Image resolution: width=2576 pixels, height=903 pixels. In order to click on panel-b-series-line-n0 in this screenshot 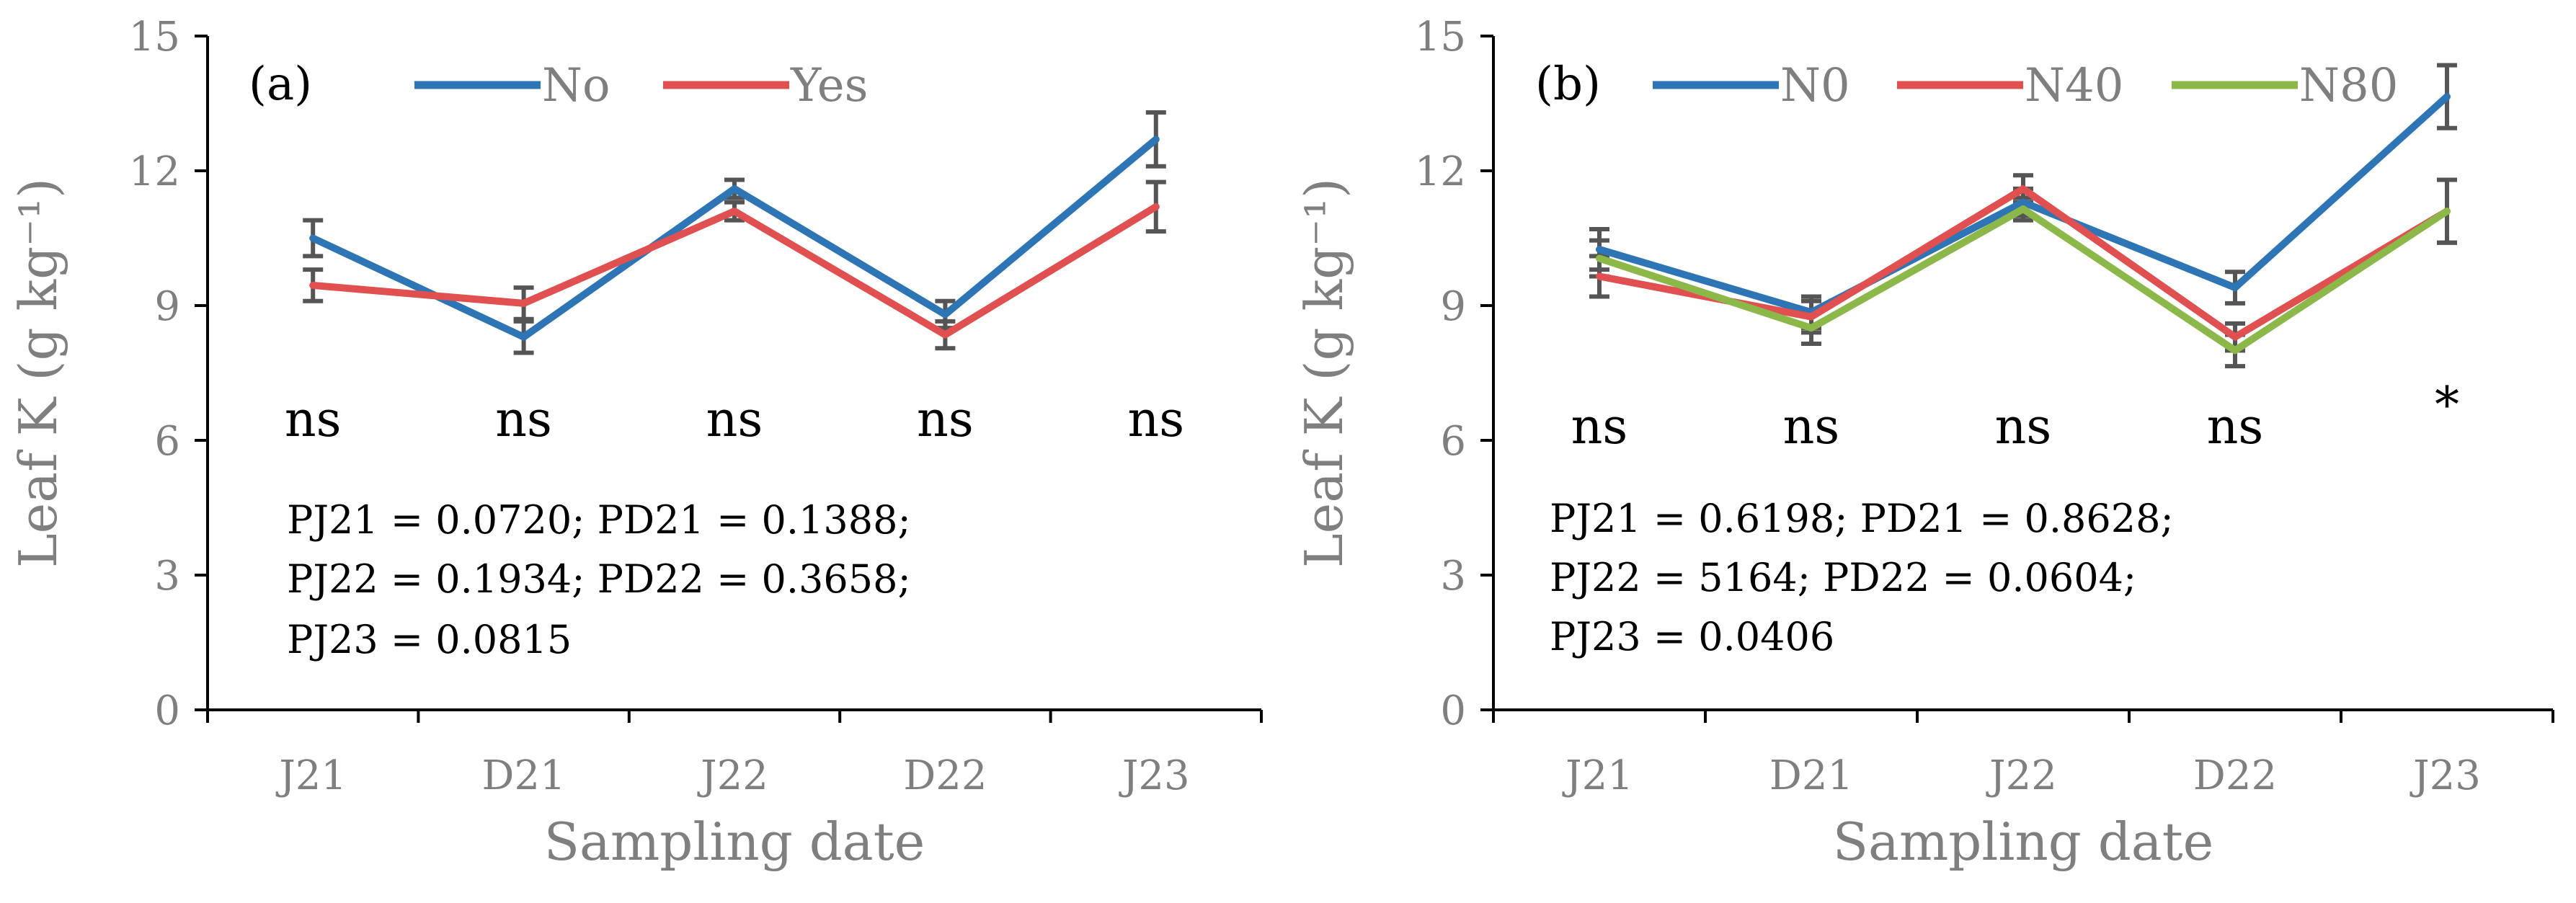, I will do `click(2023, 204)`.